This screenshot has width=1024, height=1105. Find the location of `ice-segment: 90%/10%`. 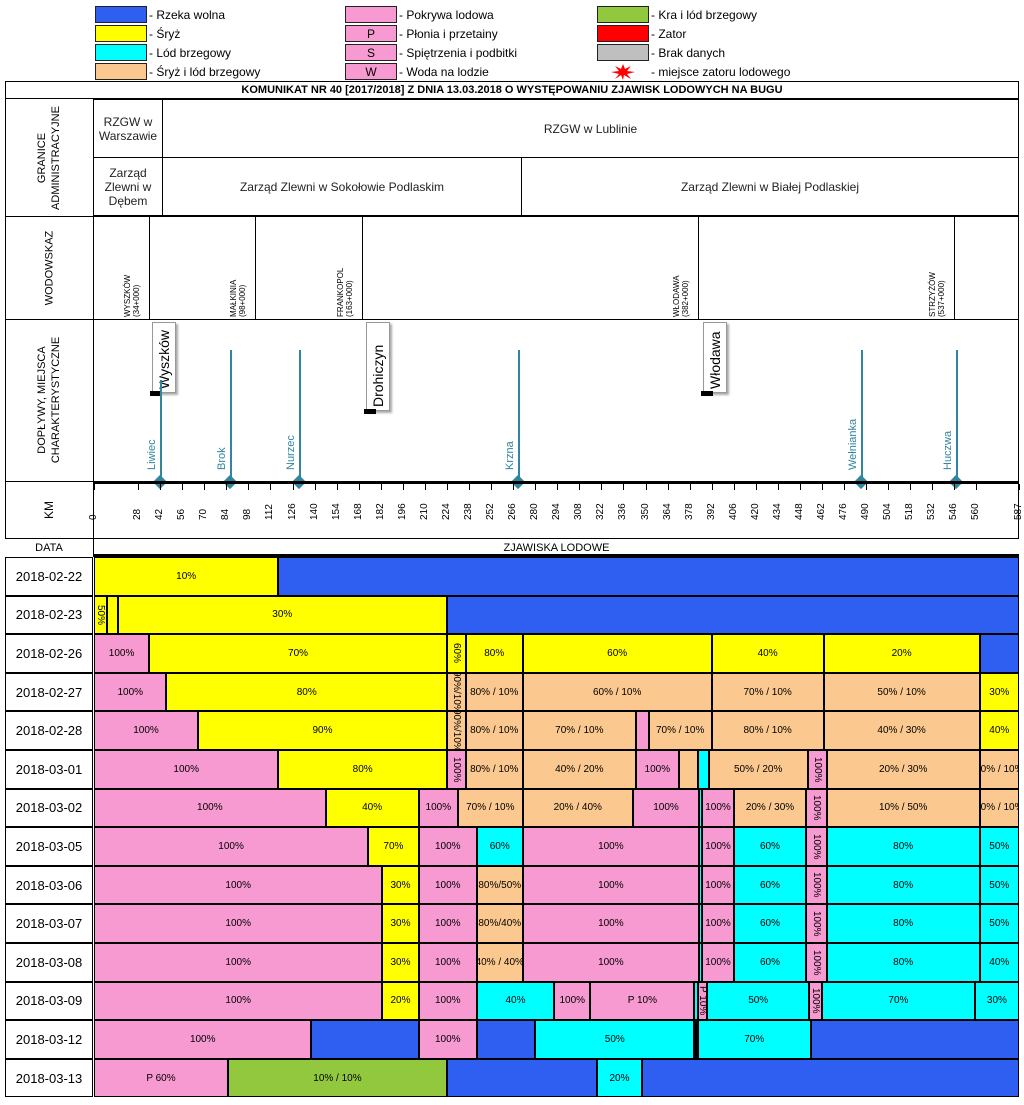

ice-segment: 90%/10% is located at coordinates (456, 730).